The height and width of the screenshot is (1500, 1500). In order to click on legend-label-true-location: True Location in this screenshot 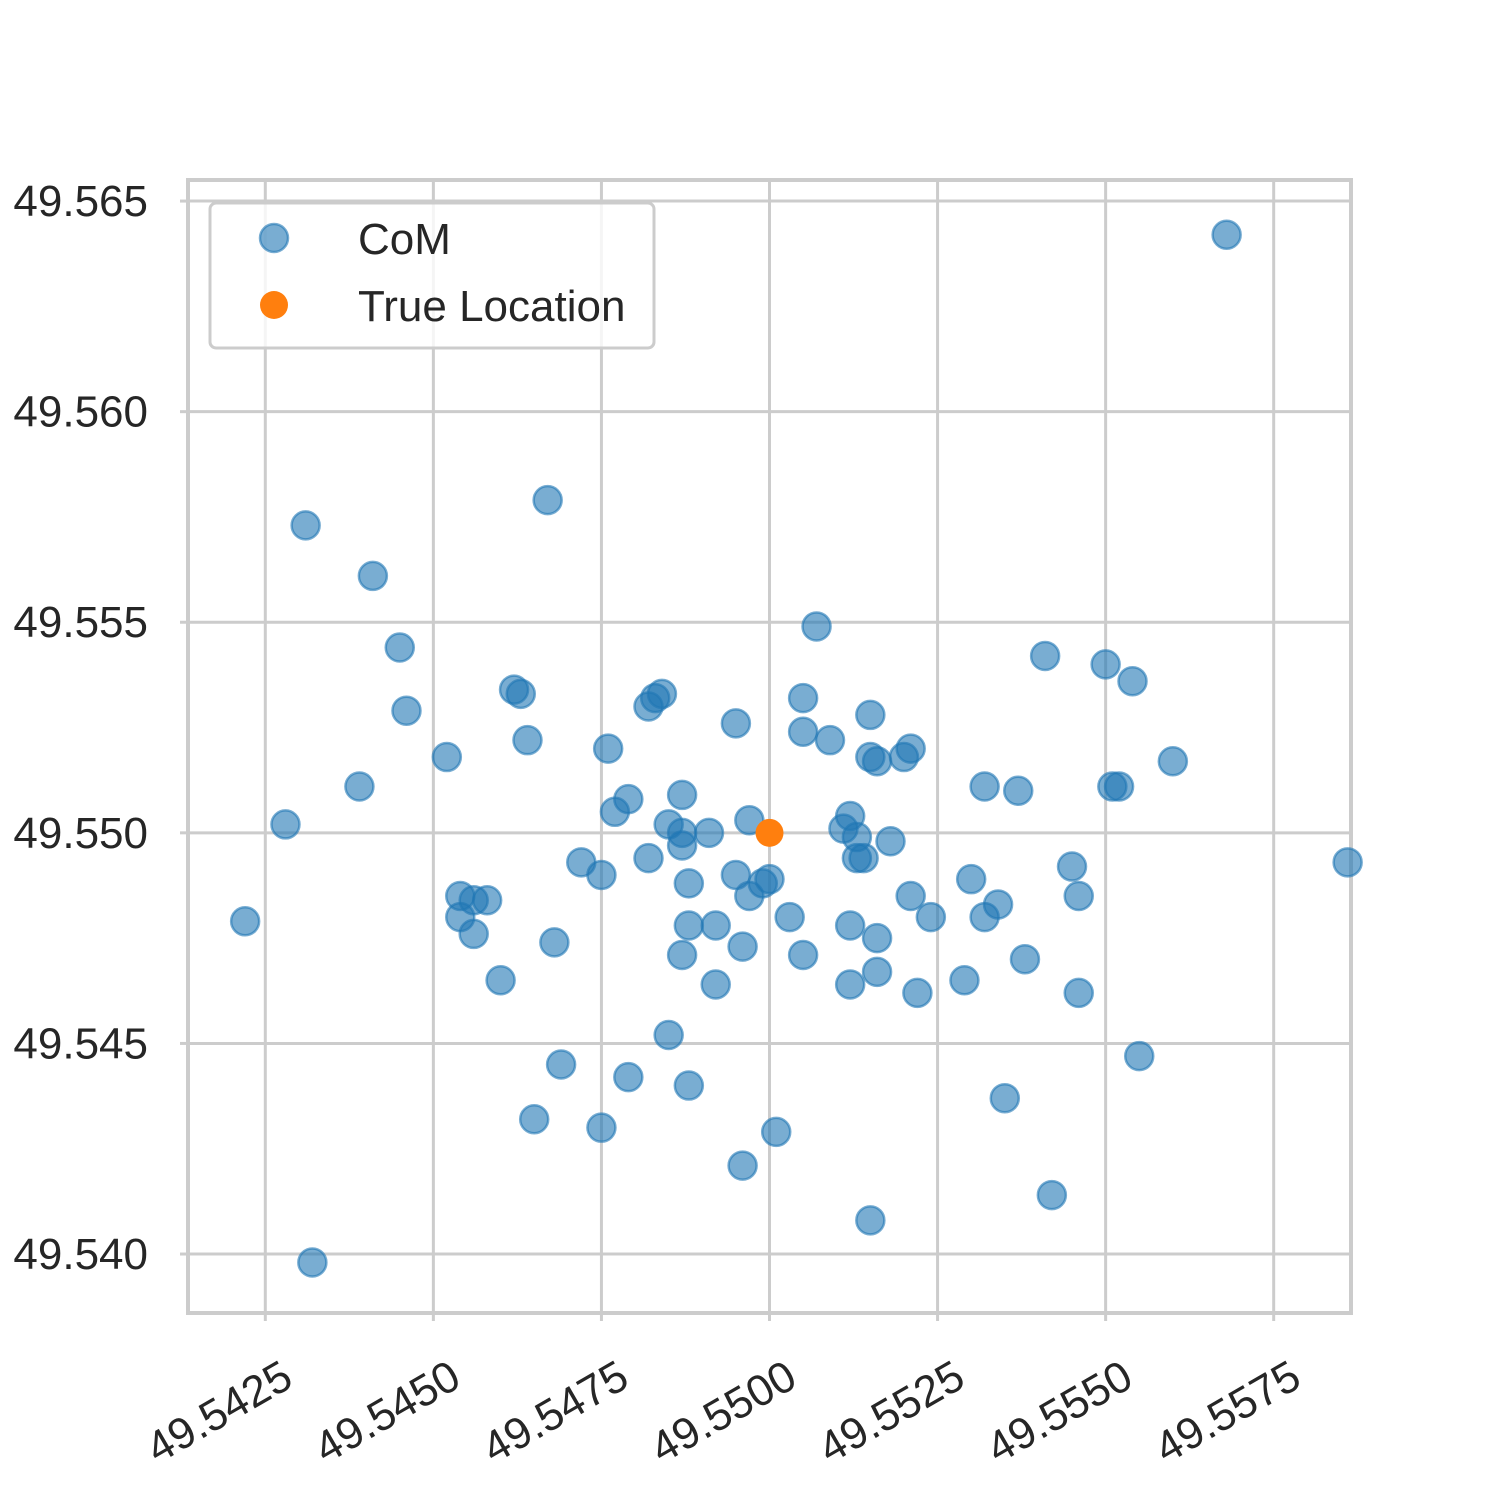, I will do `click(491, 306)`.